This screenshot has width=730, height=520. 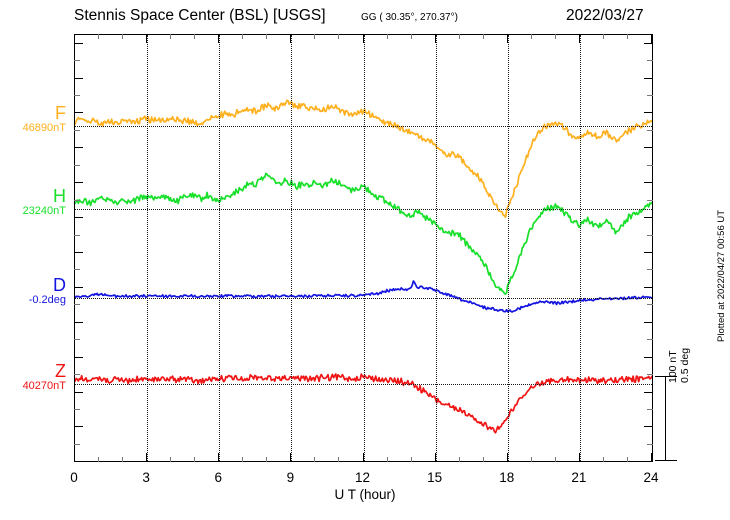 What do you see at coordinates (666, 460) in the screenshot?
I see `scale-bar-bottom-cap` at bounding box center [666, 460].